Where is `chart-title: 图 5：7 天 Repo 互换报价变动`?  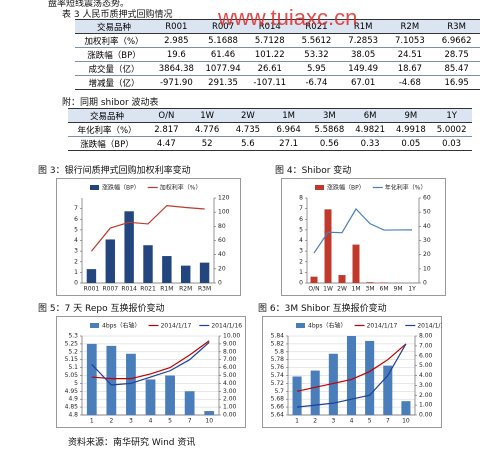
chart-title: 图 5：7 天 Repo 互换报价变动 is located at coordinates (101, 309).